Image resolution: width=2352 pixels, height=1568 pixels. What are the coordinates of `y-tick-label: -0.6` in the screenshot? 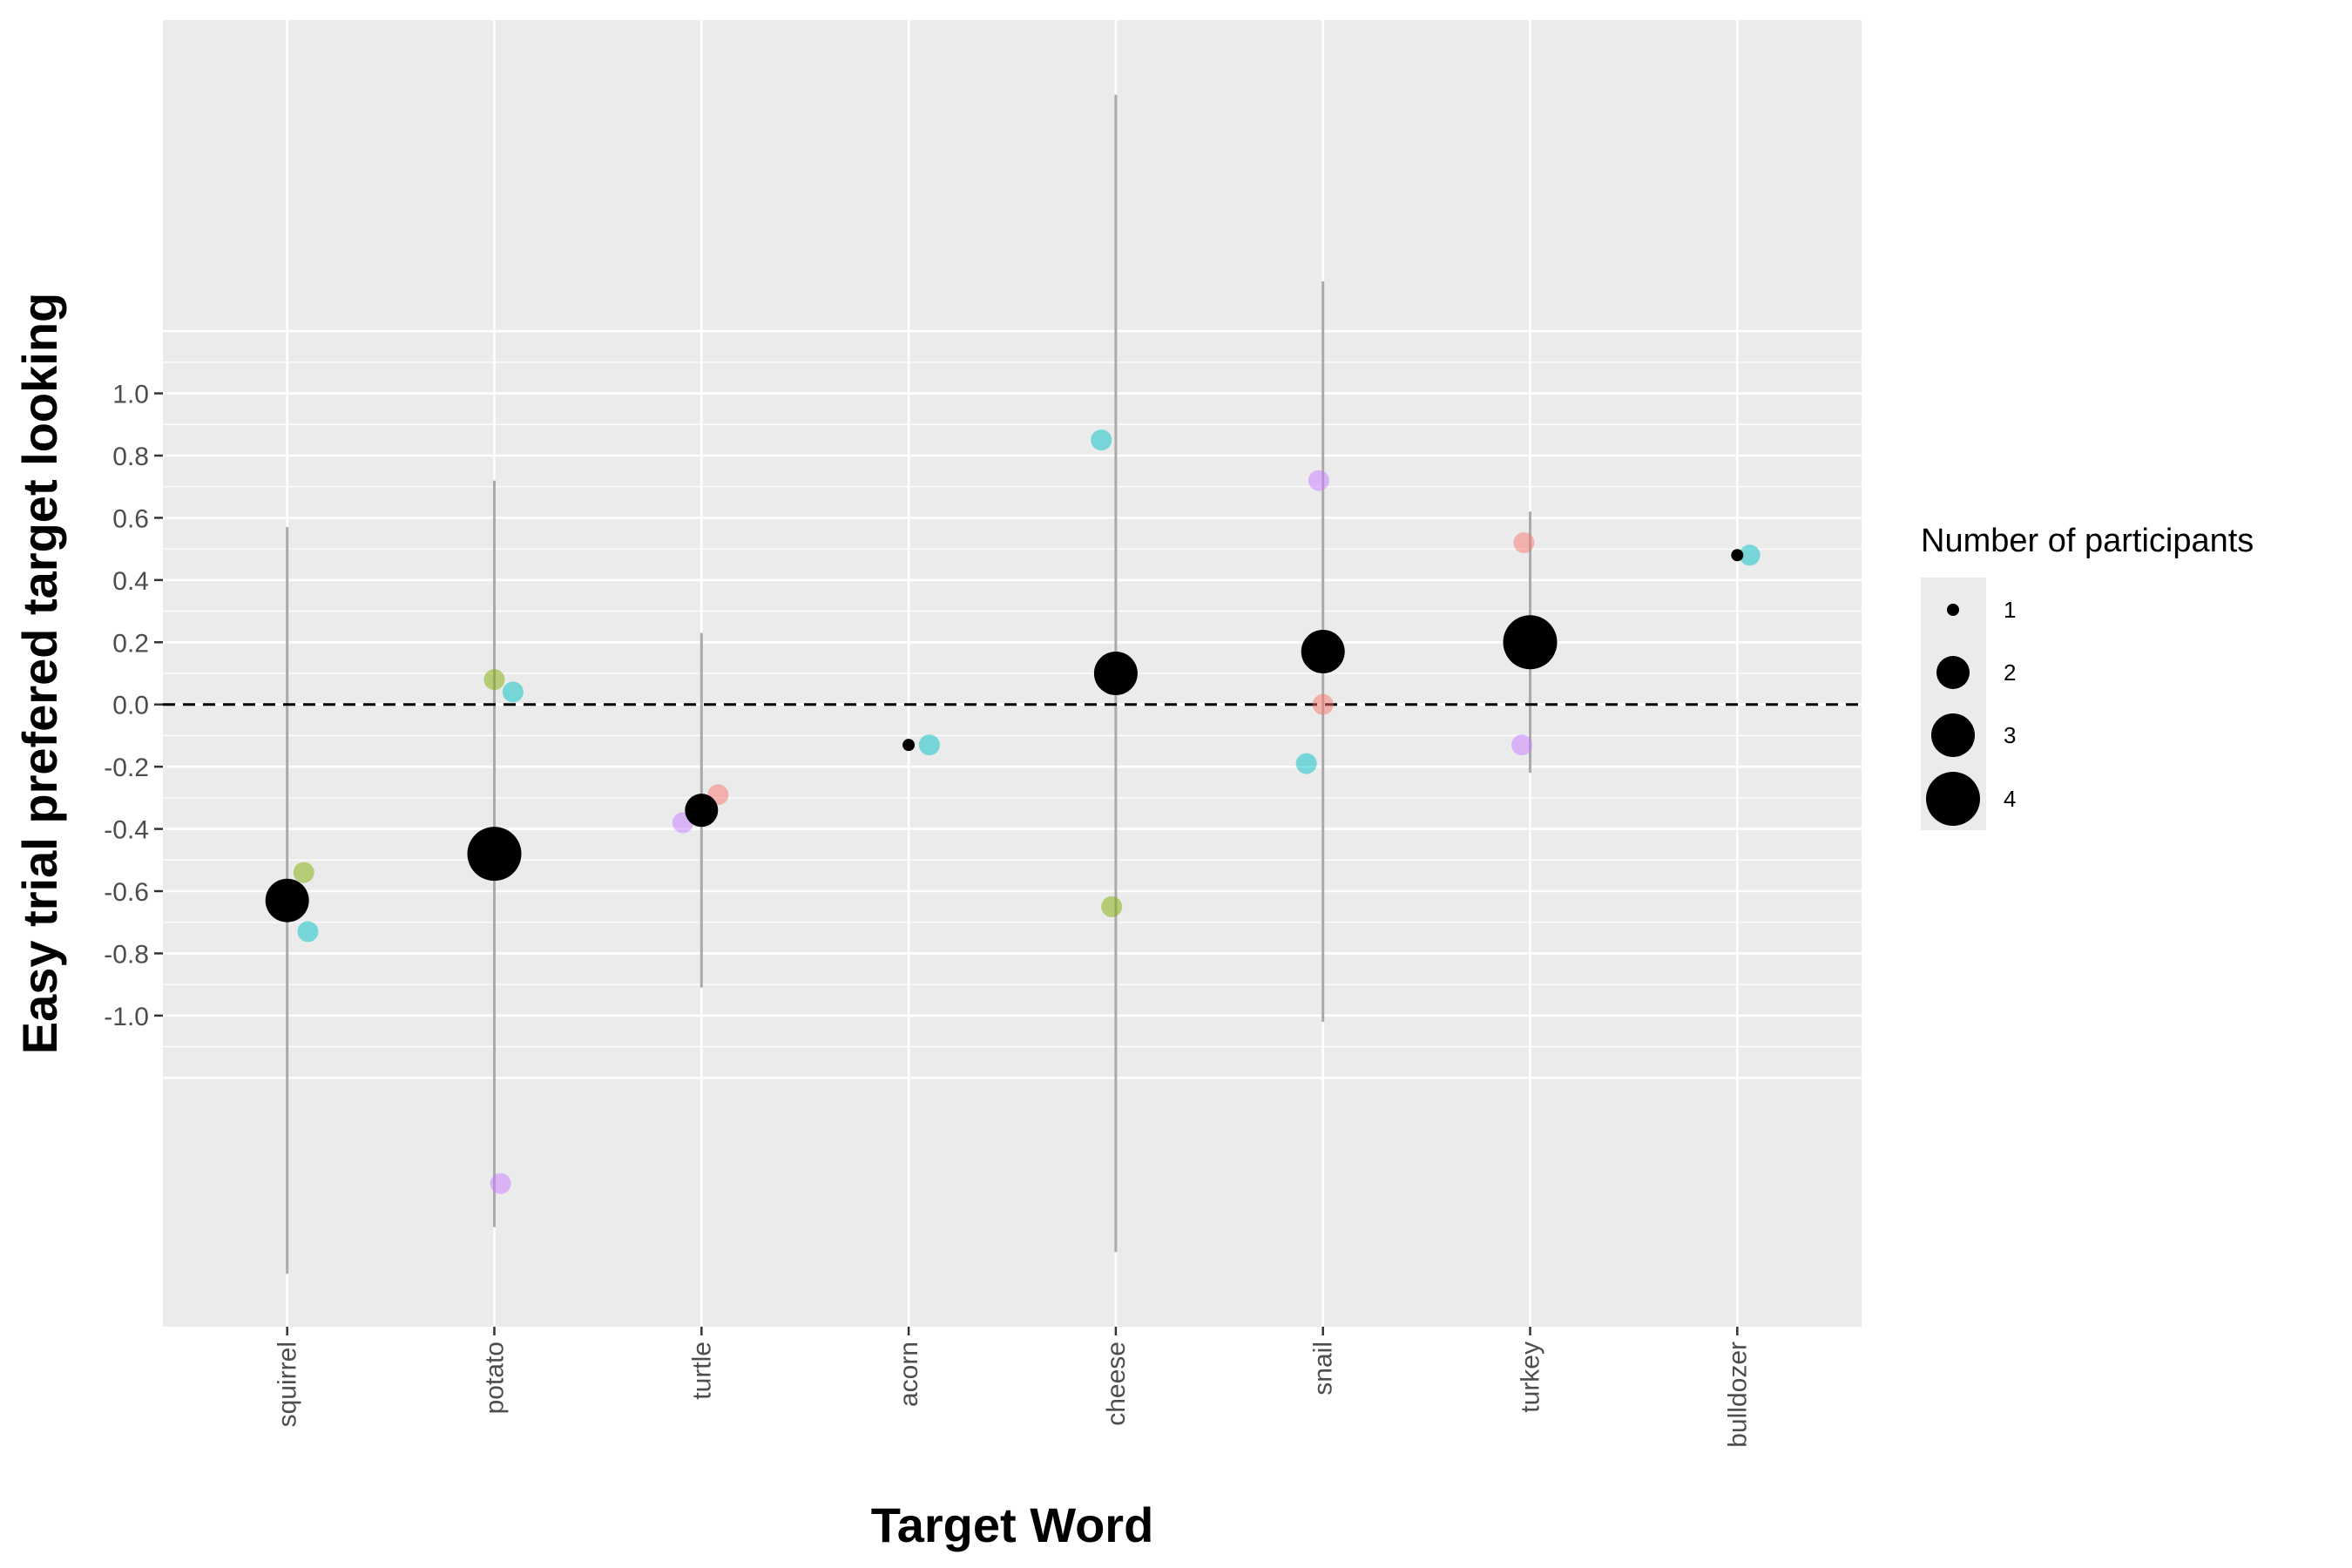 It's located at (126, 893).